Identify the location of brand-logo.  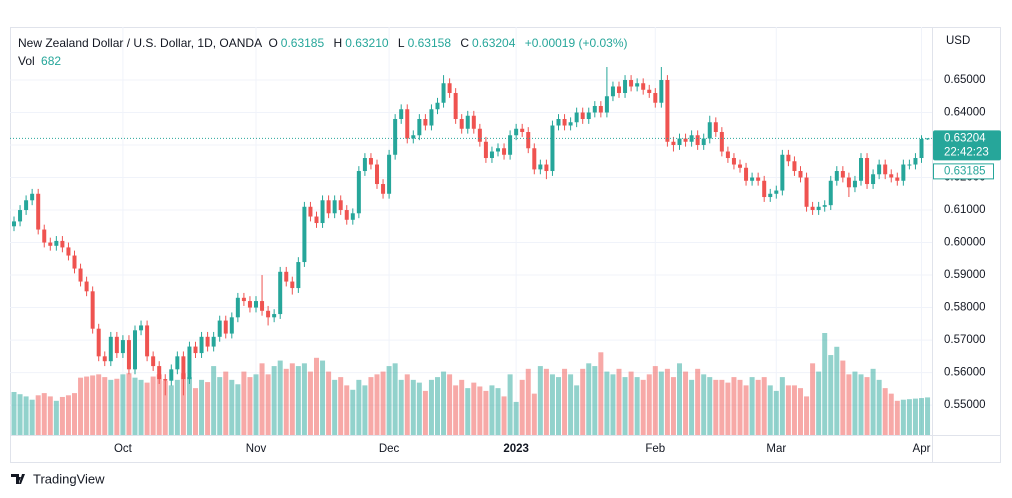
(18, 479).